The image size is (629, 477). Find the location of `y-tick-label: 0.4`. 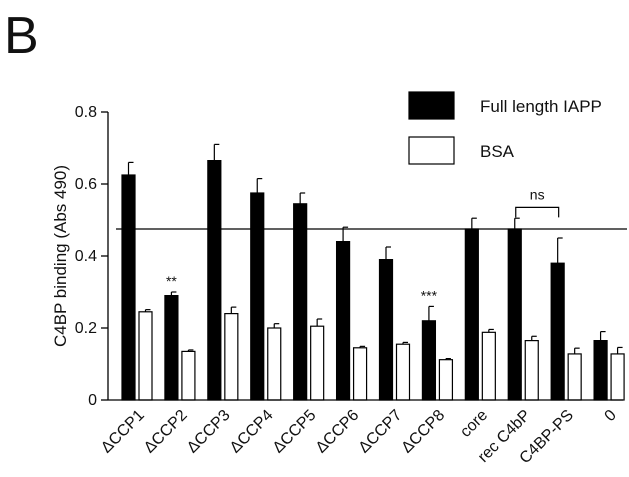

y-tick-label: 0.4 is located at coordinates (86, 256).